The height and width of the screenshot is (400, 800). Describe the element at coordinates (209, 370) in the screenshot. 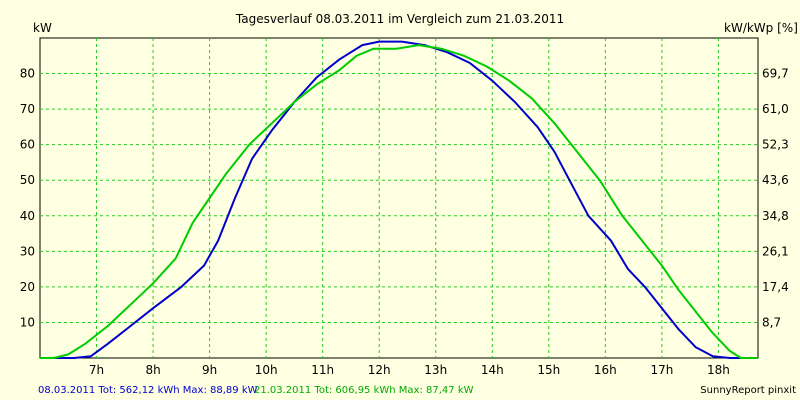

I see `x-tick-label: 9h` at that location.